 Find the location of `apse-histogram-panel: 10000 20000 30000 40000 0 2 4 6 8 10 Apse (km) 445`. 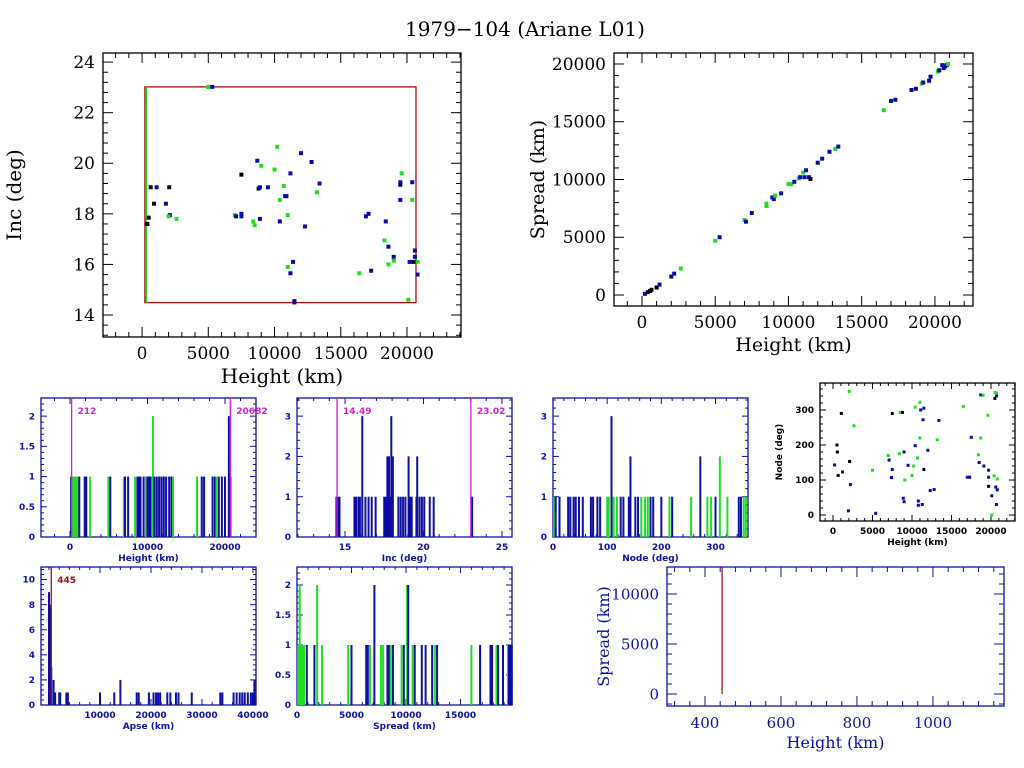

apse-histogram-panel: 10000 20000 30000 40000 0 2 4 6 8 10 Apse (km) 445 is located at coordinates (145, 649).